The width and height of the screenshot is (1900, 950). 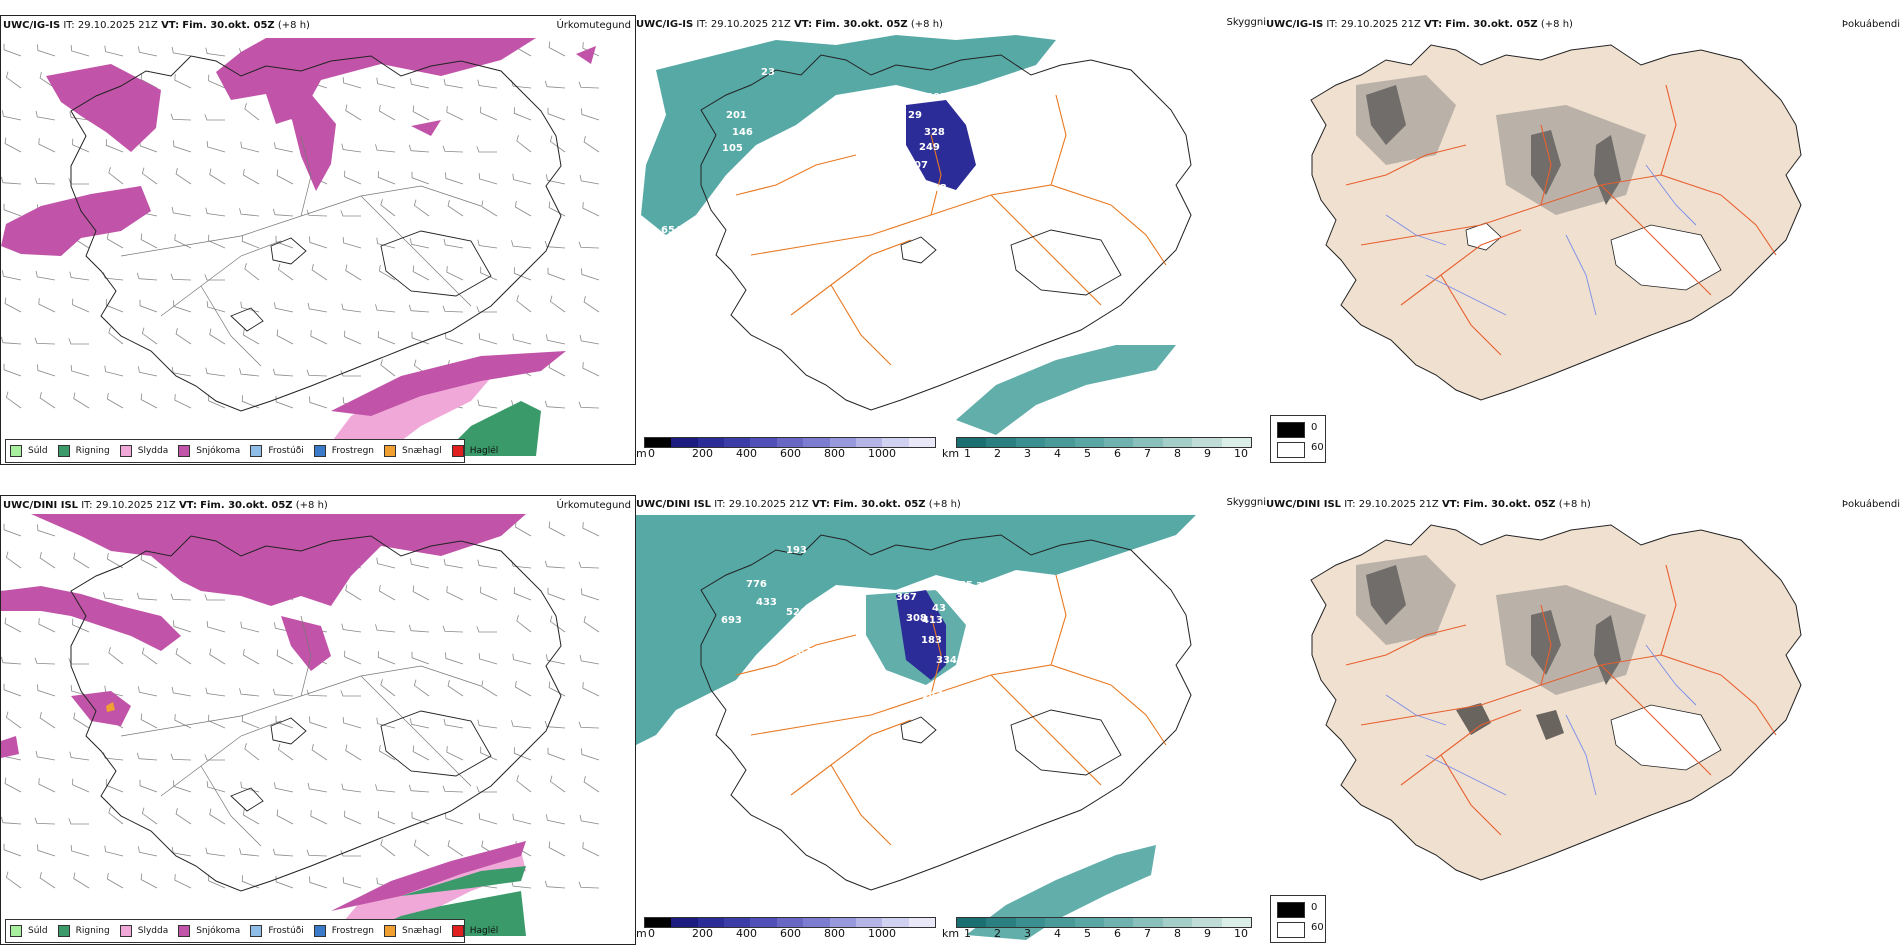 What do you see at coordinates (790, 453) in the screenshot?
I see `colorbar-tick: 600` at bounding box center [790, 453].